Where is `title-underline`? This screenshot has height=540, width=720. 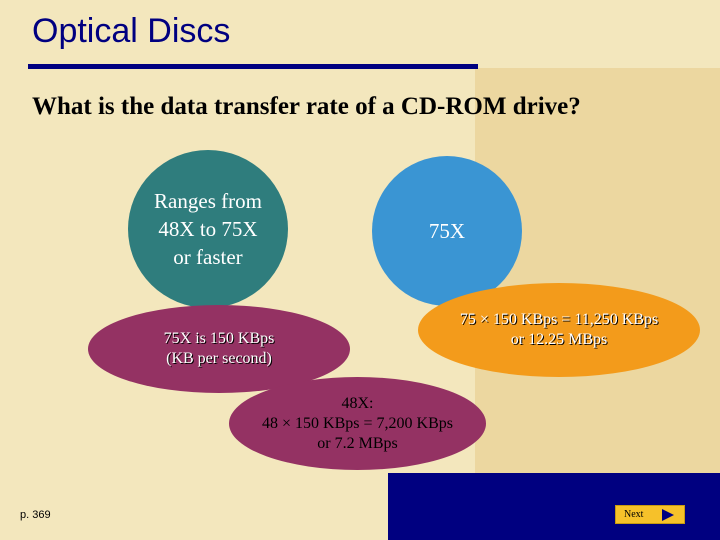 title-underline is located at coordinates (253, 66).